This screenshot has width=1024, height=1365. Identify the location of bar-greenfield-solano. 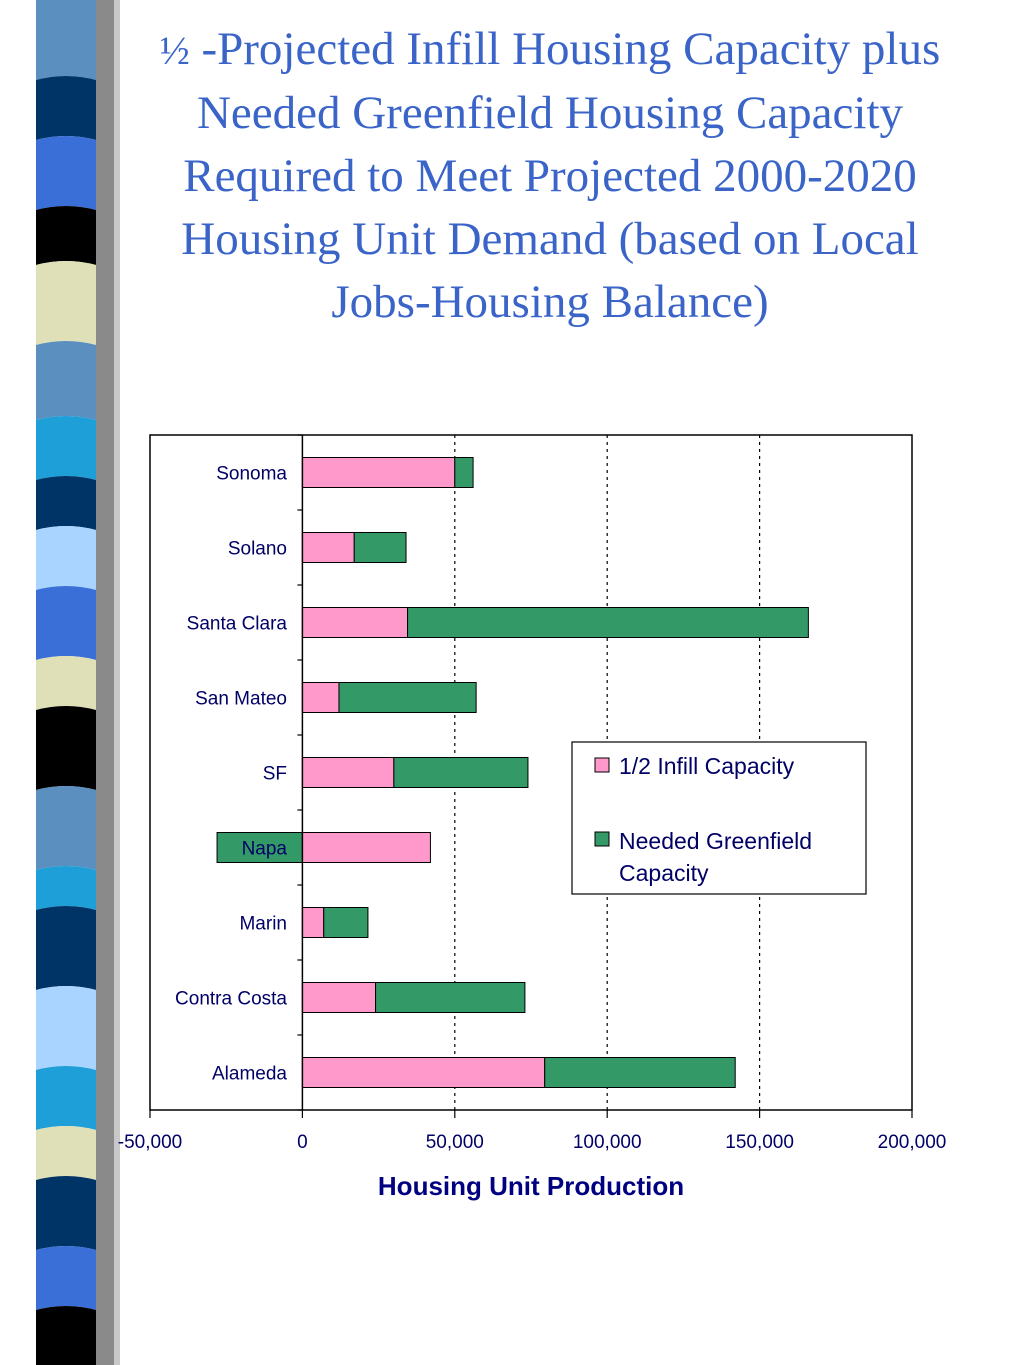
(380, 547).